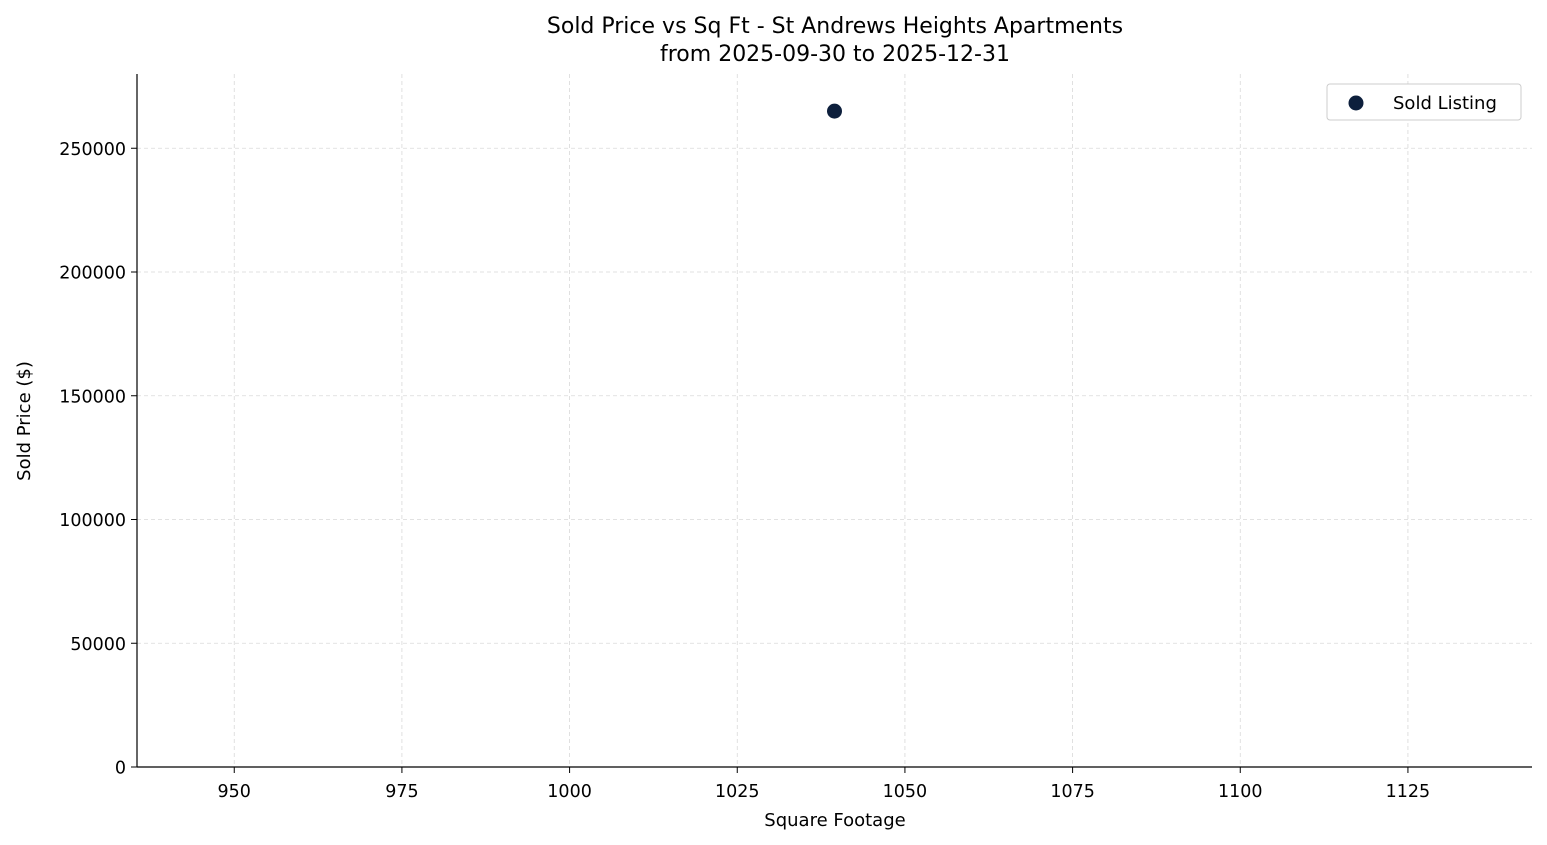 This screenshot has height=845, width=1547. What do you see at coordinates (737, 792) in the screenshot?
I see `x-tick-label: 1025` at bounding box center [737, 792].